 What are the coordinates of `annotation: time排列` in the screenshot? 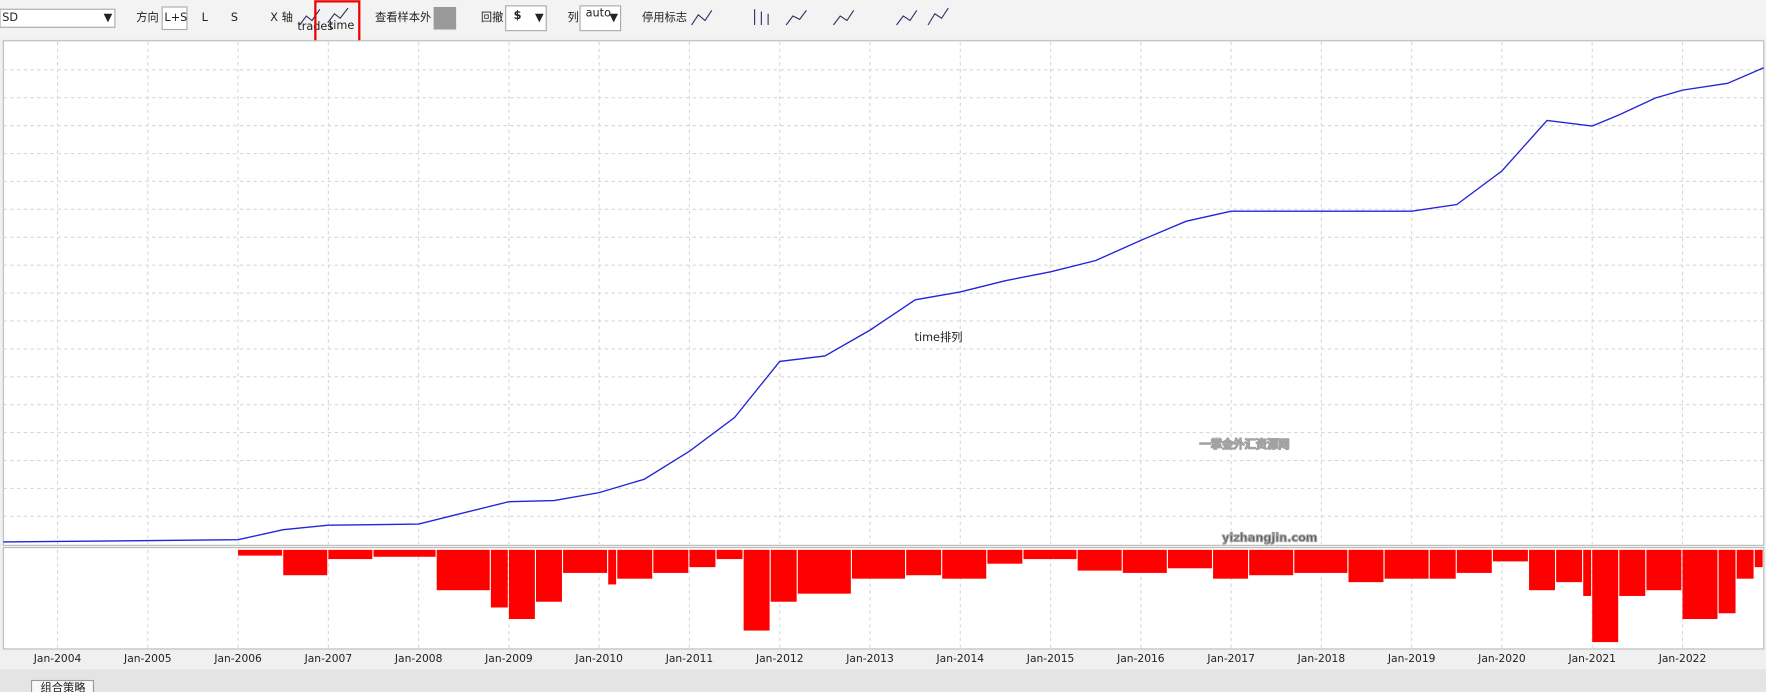 It's located at (939, 337).